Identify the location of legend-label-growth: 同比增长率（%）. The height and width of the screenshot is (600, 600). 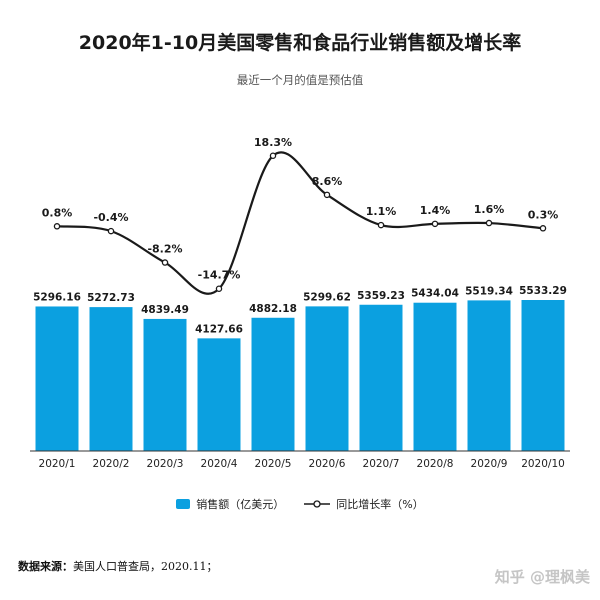
(380, 504).